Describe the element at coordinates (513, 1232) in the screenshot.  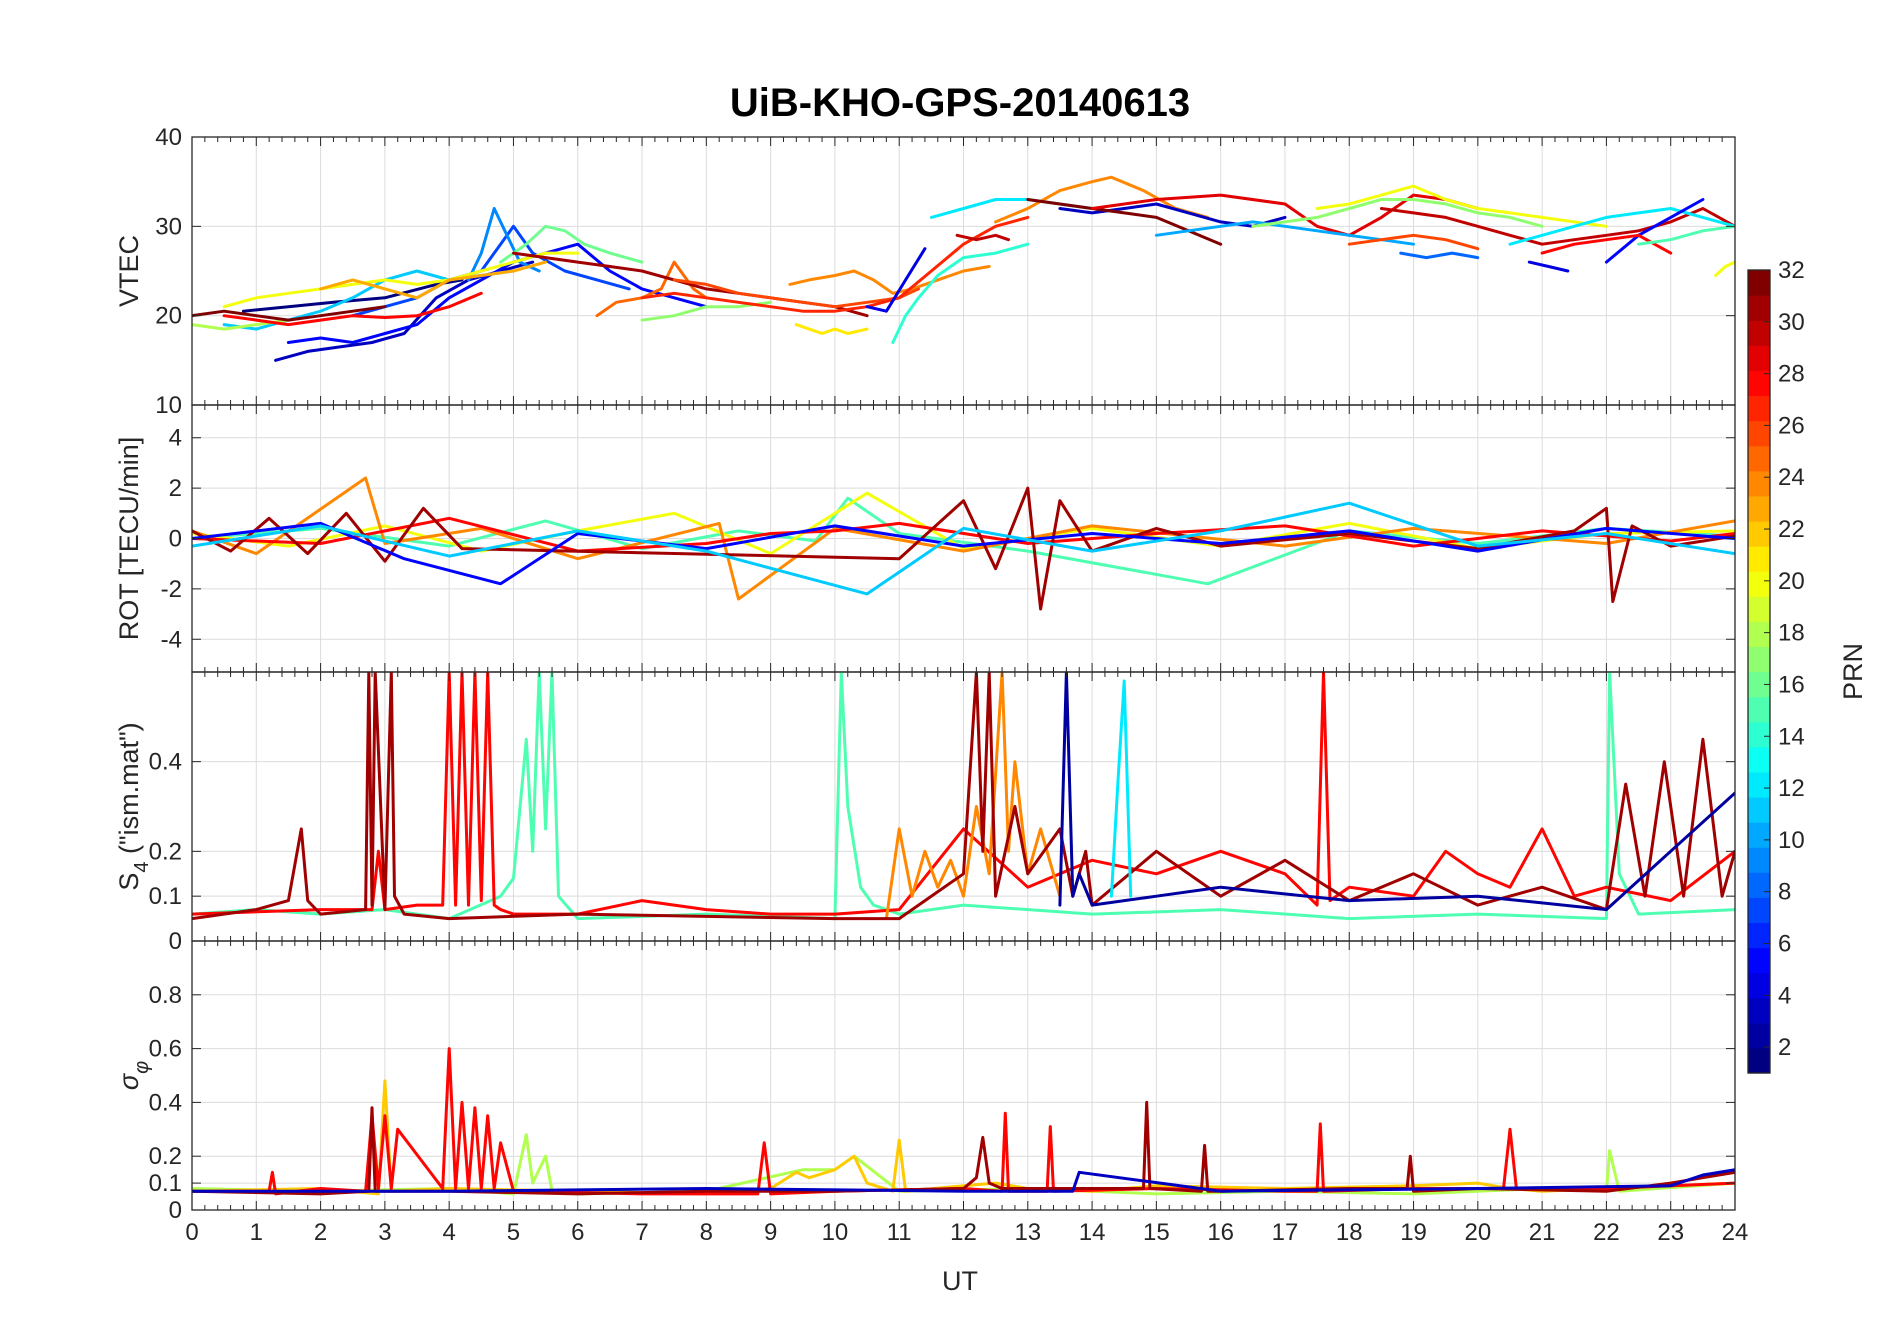
I see `x-tick-label: 5` at that location.